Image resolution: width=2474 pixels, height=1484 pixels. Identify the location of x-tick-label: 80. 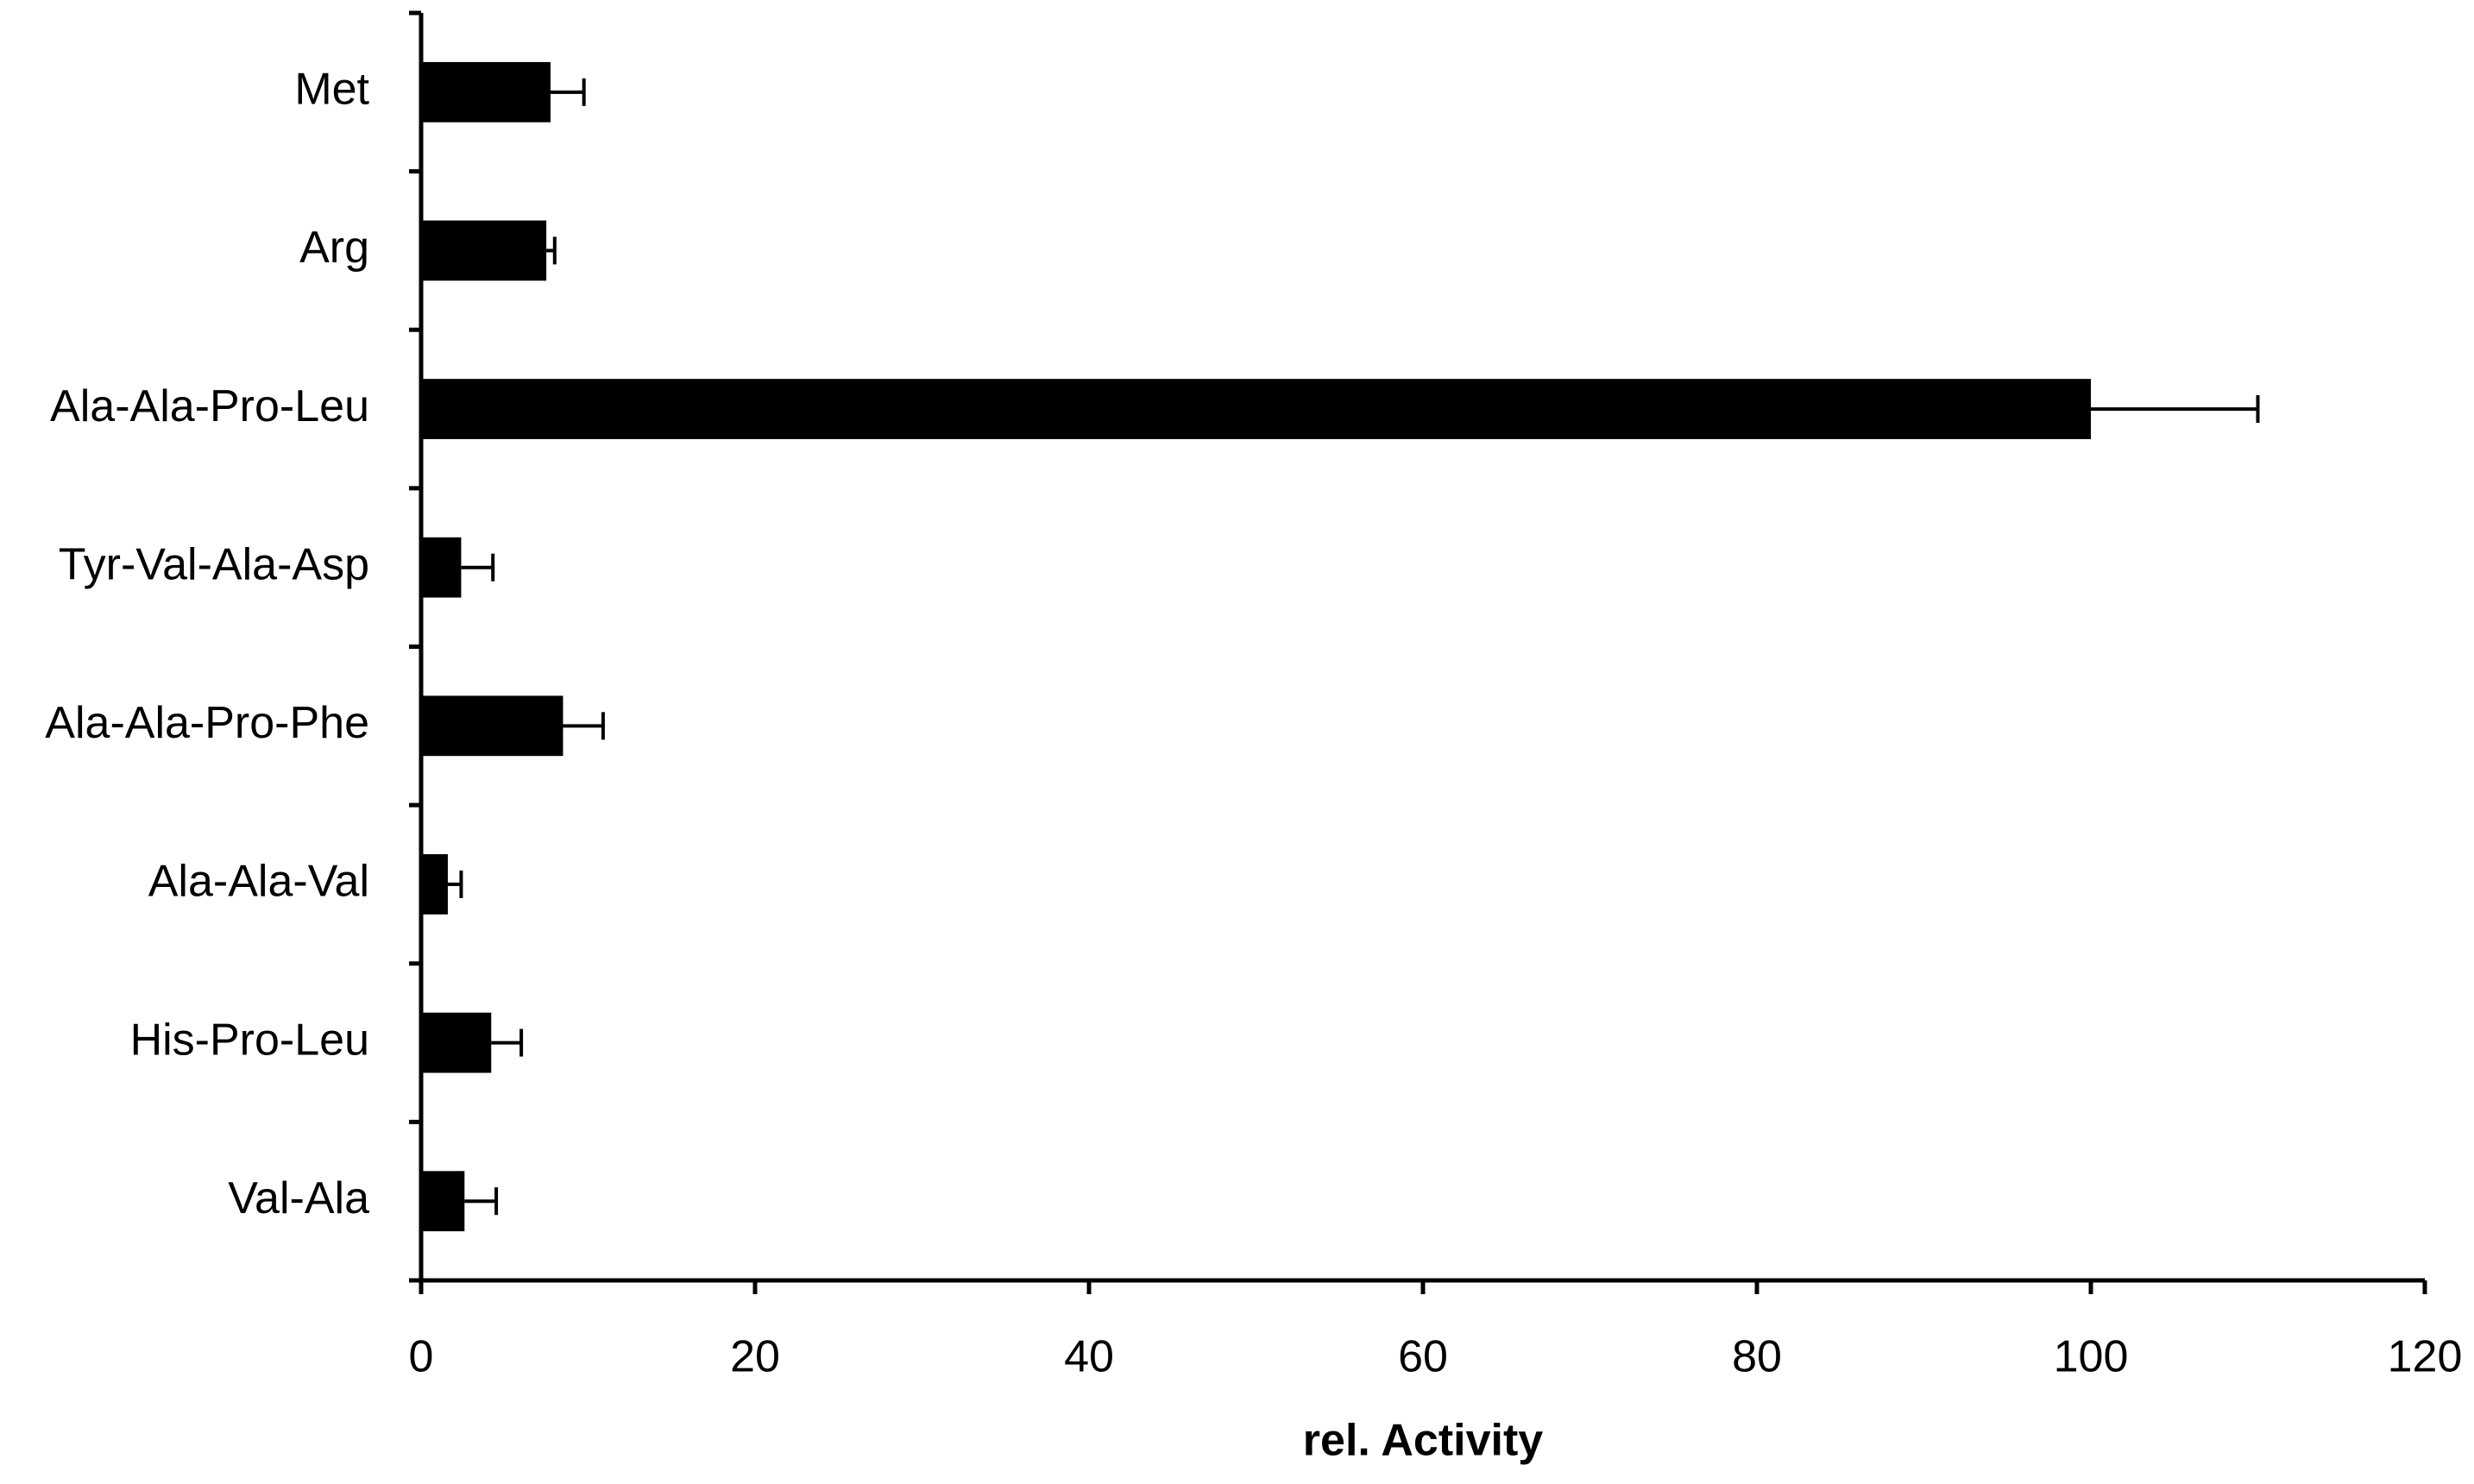
(1757, 1357).